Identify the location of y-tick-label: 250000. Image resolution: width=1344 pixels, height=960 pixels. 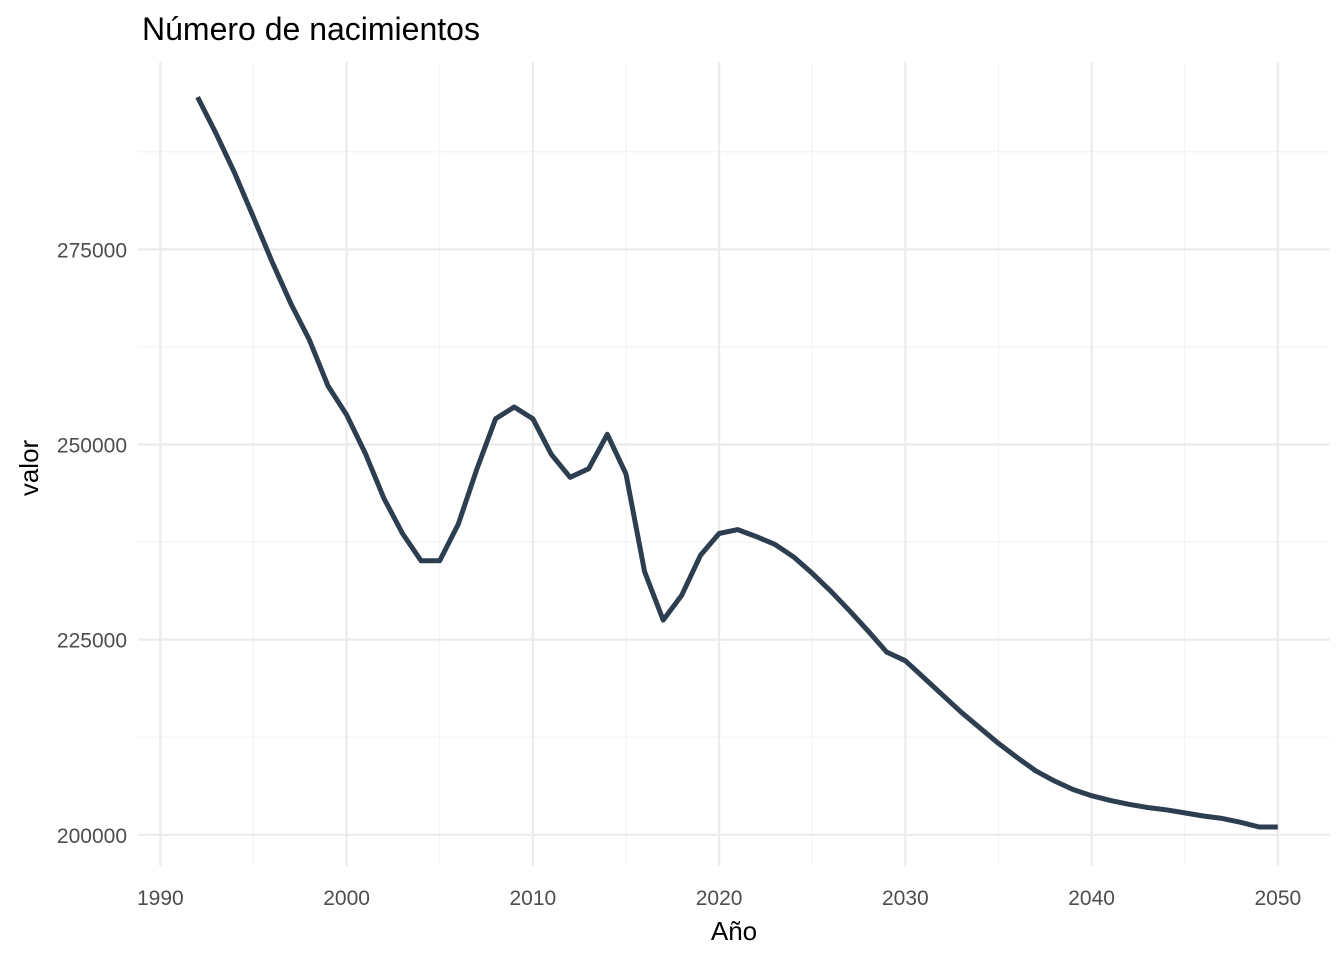
(92, 445).